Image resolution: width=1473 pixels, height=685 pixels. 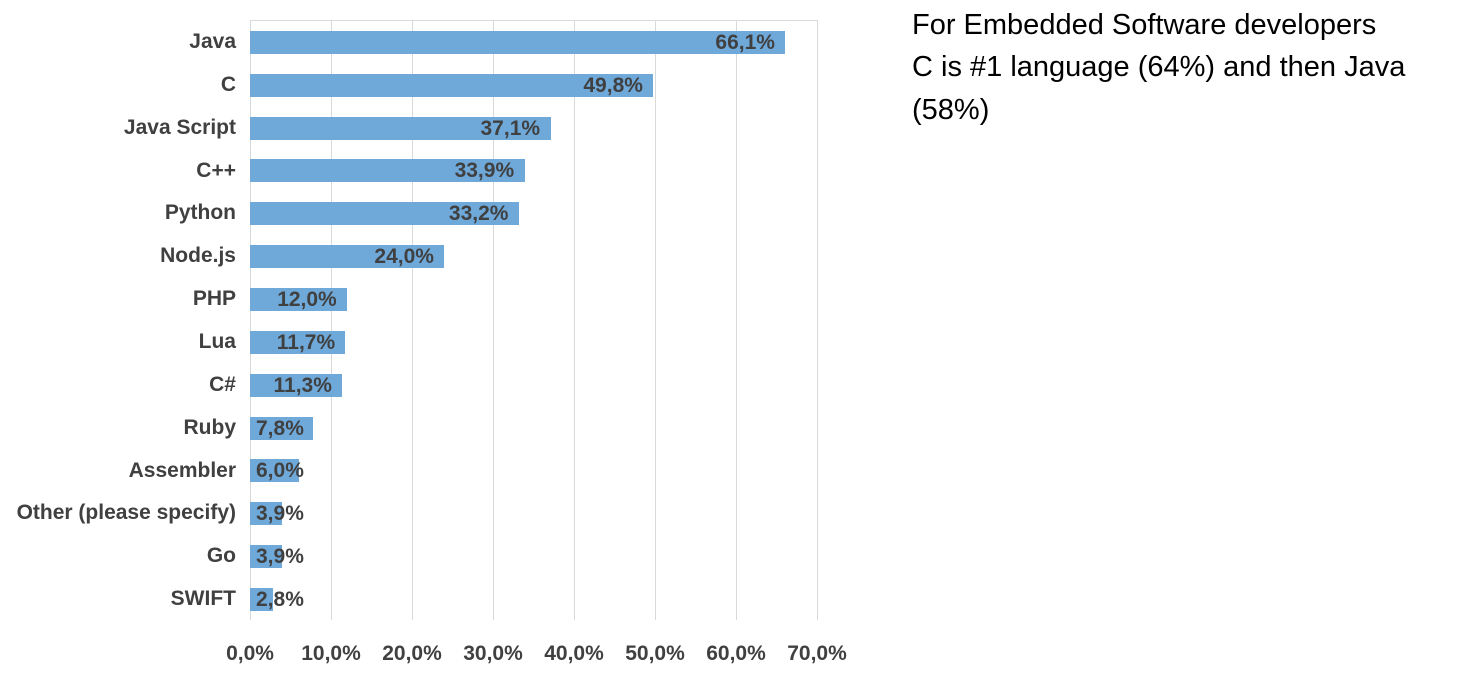 What do you see at coordinates (212, 41) in the screenshot?
I see `category-label: Java` at bounding box center [212, 41].